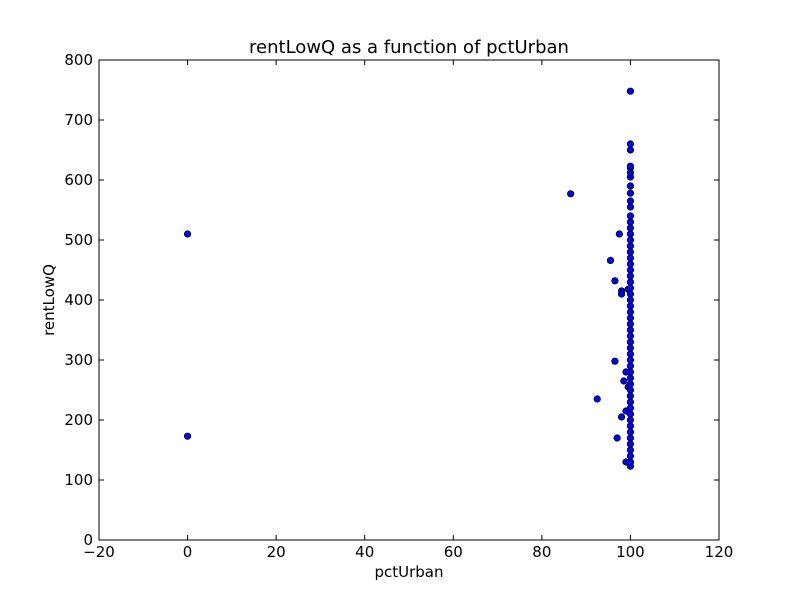 This screenshot has height=600, width=800. I want to click on x-tick-label: 80, so click(541, 552).